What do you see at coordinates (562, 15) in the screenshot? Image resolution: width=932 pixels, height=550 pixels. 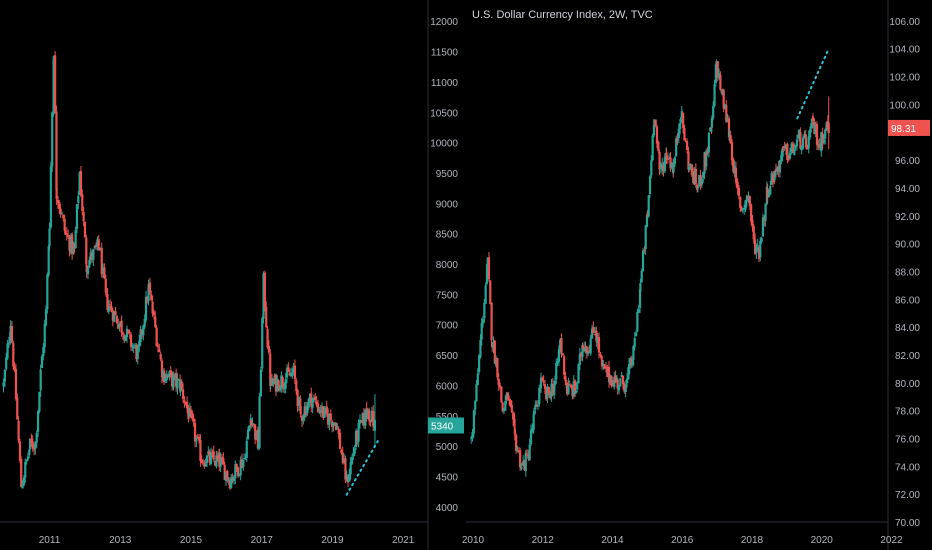 I see `chart-title: U.S. Dollar Currency Index, 2W, TVC` at bounding box center [562, 15].